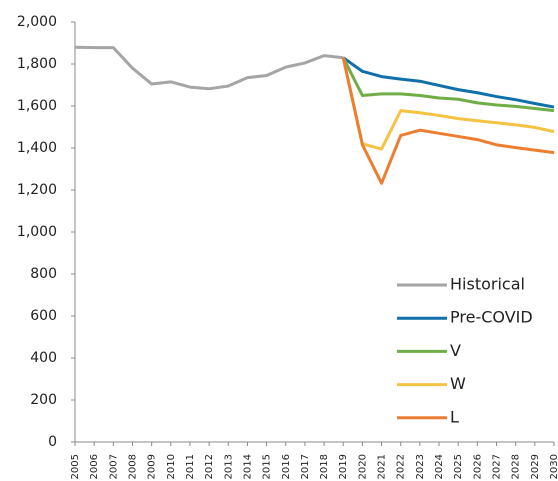  Describe the element at coordinates (491, 317) in the screenshot. I see `legend-label: Pre-COVID` at that location.